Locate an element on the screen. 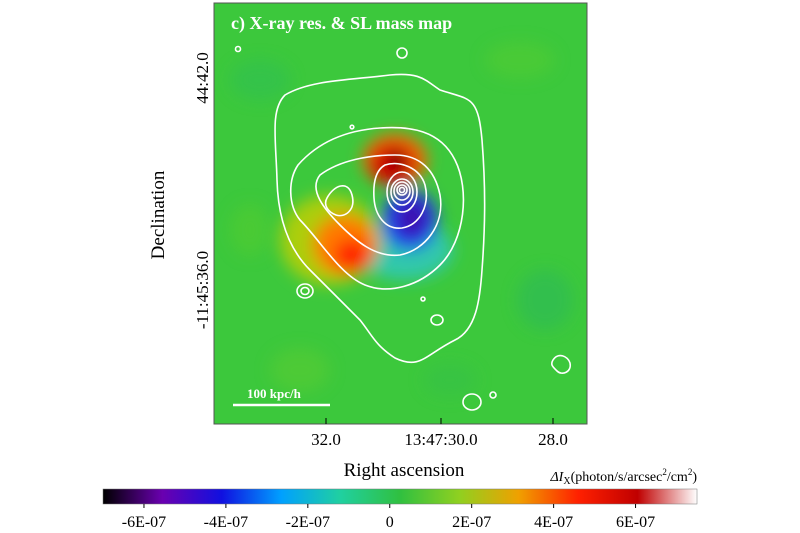 This screenshot has height=533, width=800. colorbar-tick-label: -6E-07 is located at coordinates (144, 522).